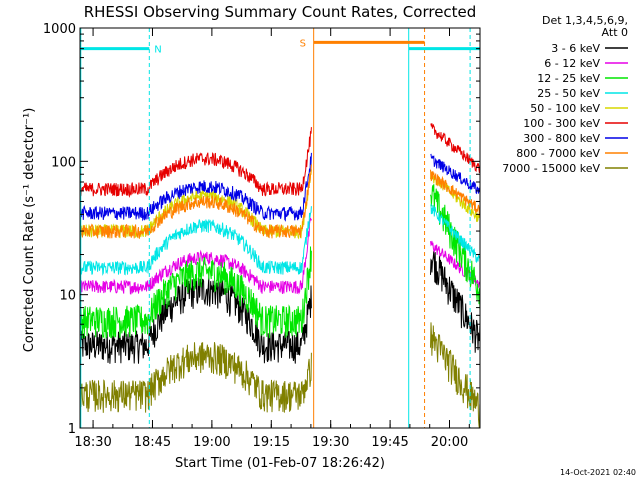 The width and height of the screenshot is (640, 484). I want to click on series-line-2-b, so click(455, 247).